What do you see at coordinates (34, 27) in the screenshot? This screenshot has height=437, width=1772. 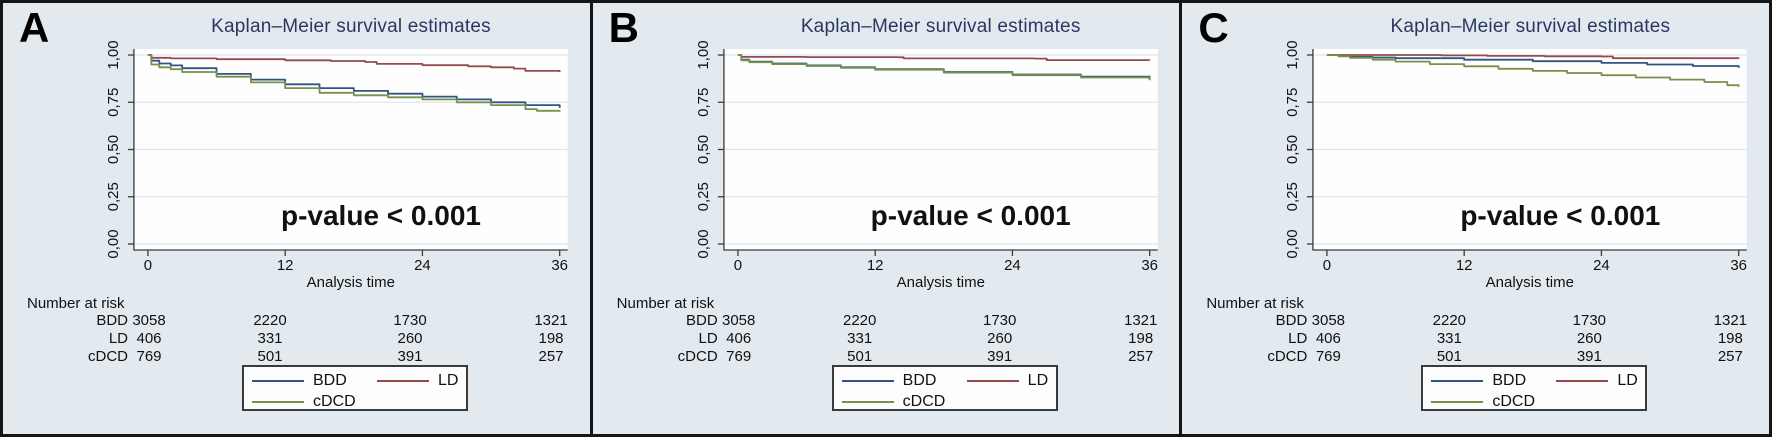 I see `panel-letter-a: A` at bounding box center [34, 27].